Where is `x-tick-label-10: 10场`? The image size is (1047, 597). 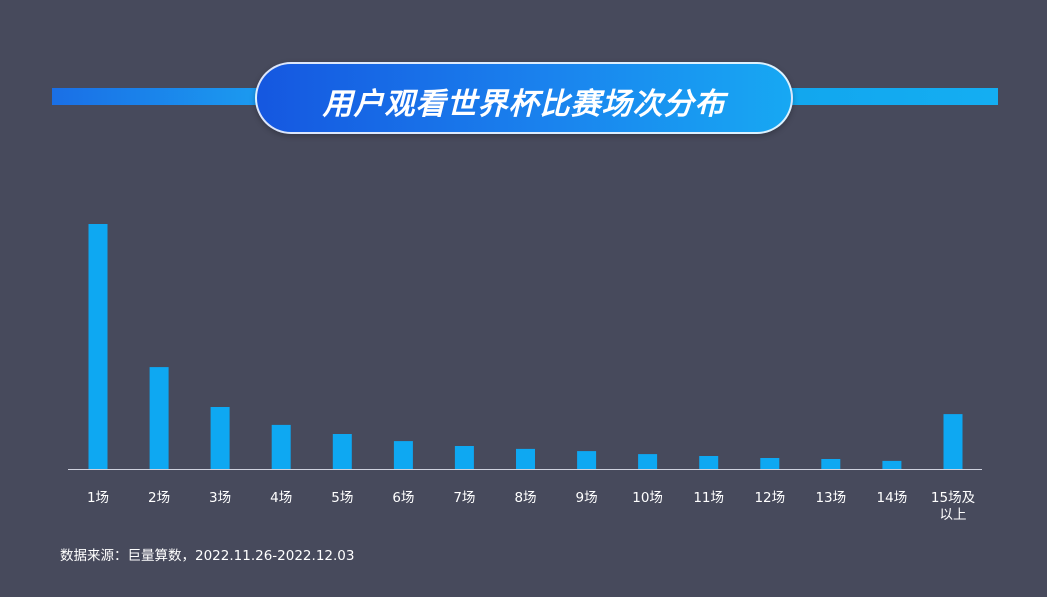
x-tick-label-10: 10场 is located at coordinates (647, 498).